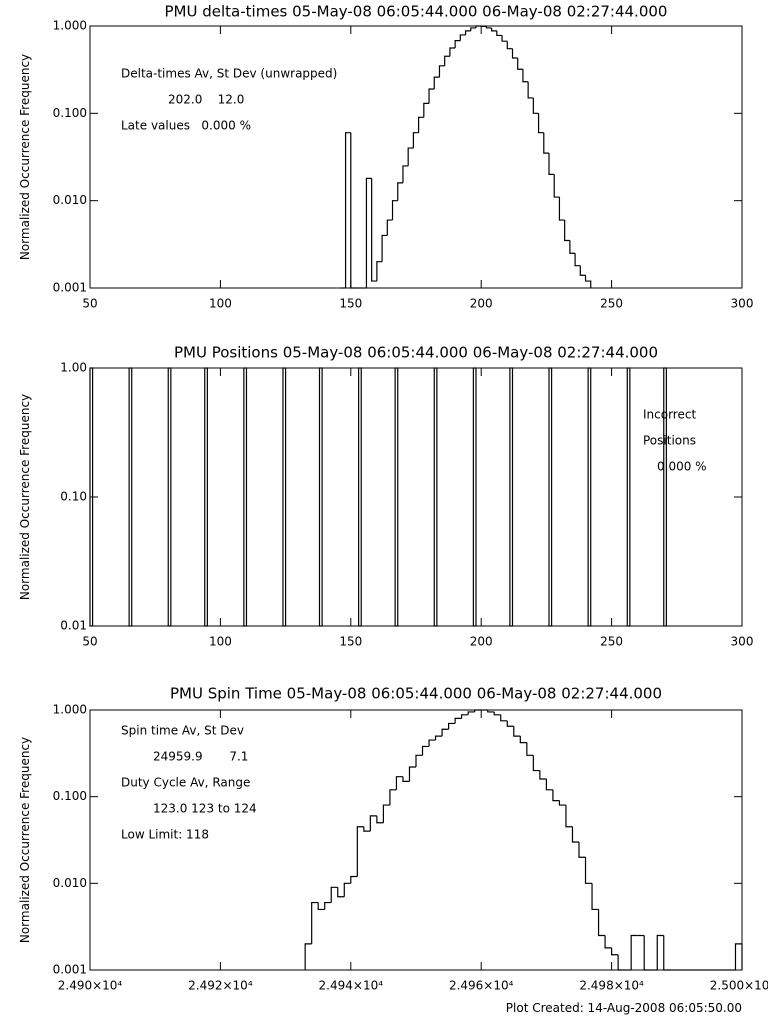 The image size is (768, 1024). What do you see at coordinates (481, 986) in the screenshot?
I see `x-tick-label: 2.496×10⁴` at bounding box center [481, 986].